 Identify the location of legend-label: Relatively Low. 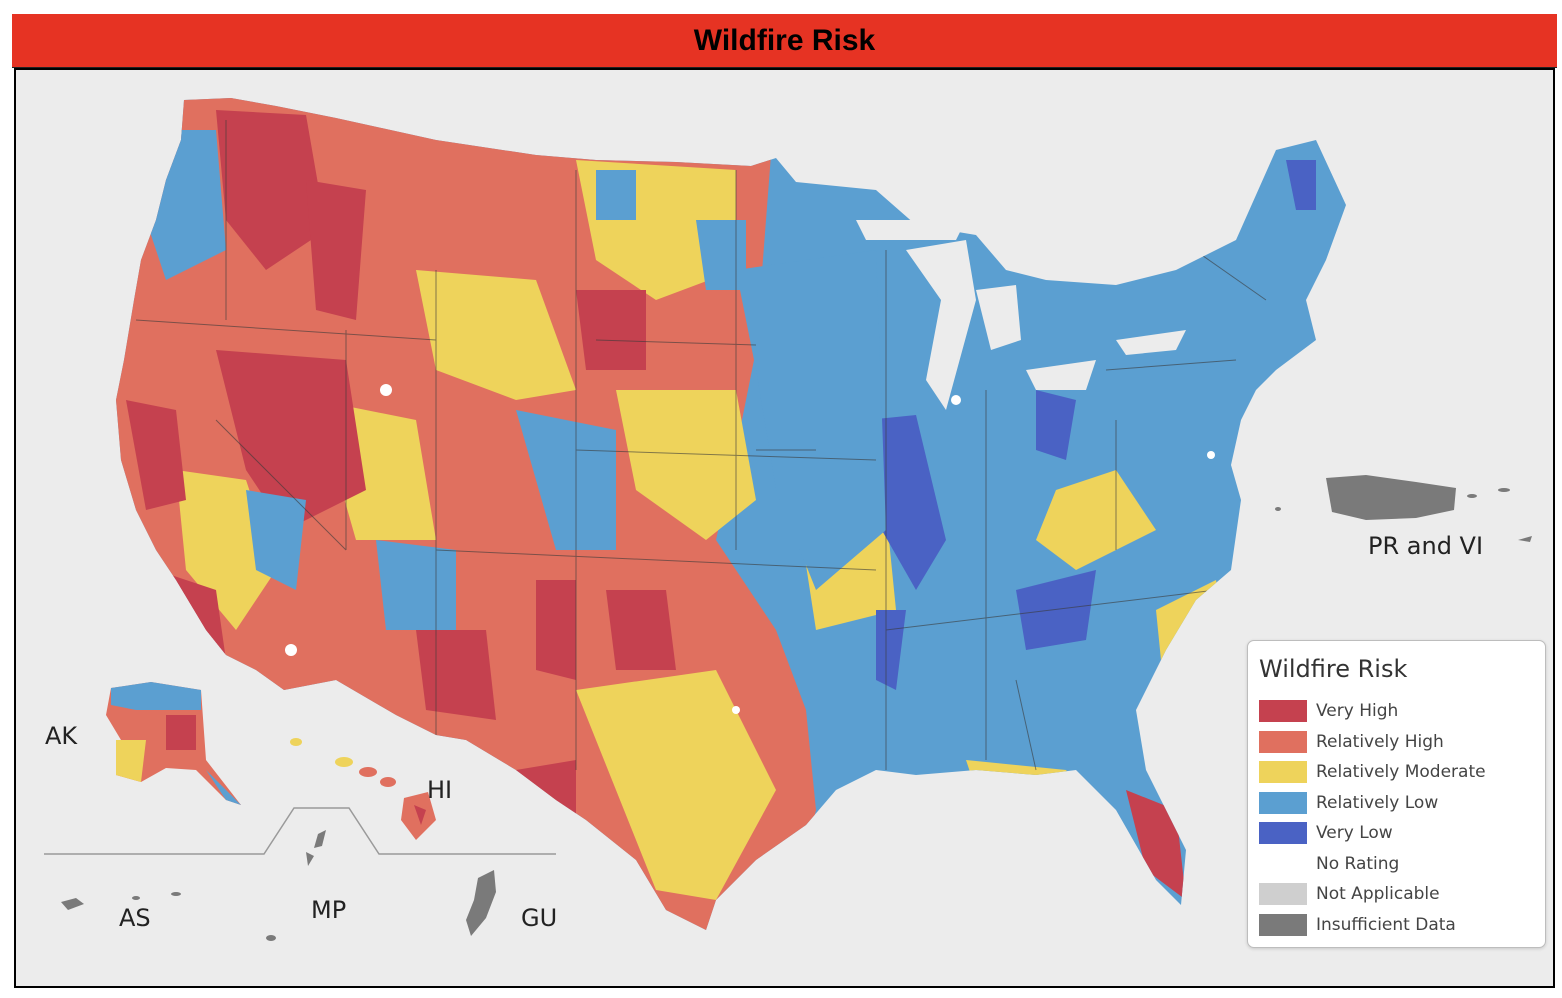
(1377, 803).